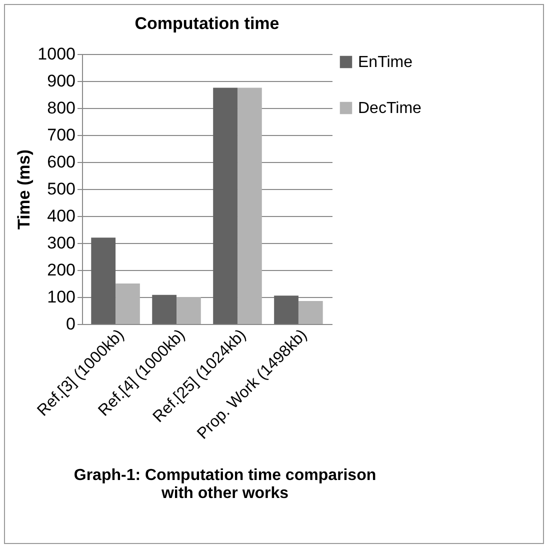 This screenshot has width=553, height=550. What do you see at coordinates (61, 135) in the screenshot?
I see `y-tick-label: 700` at bounding box center [61, 135].